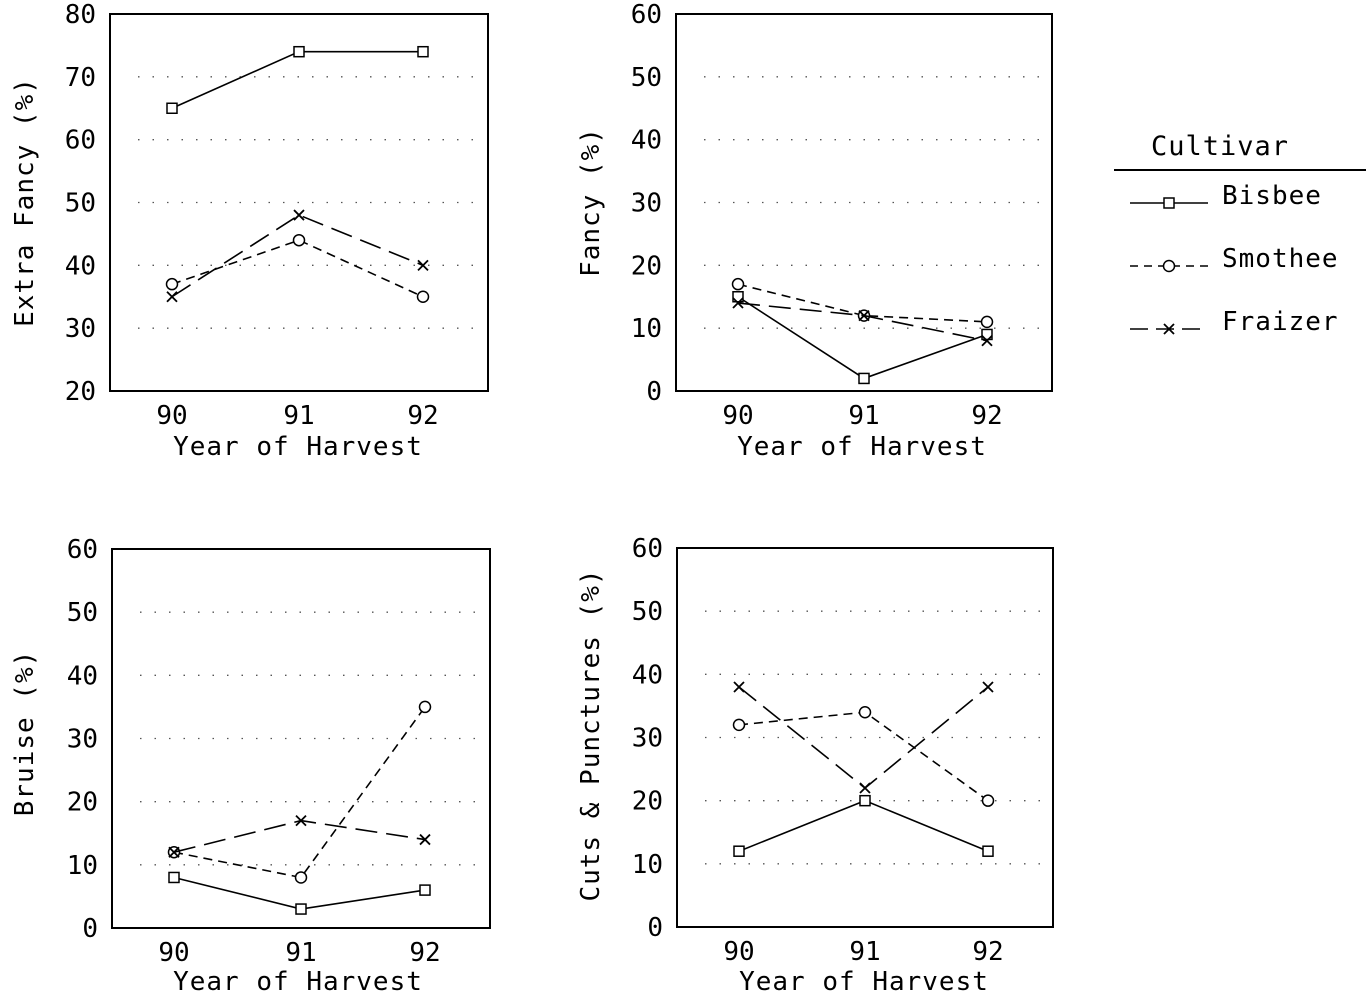 This screenshot has width=1368, height=995. What do you see at coordinates (1169, 329) in the screenshot?
I see `legend-marker-fraizer` at bounding box center [1169, 329].